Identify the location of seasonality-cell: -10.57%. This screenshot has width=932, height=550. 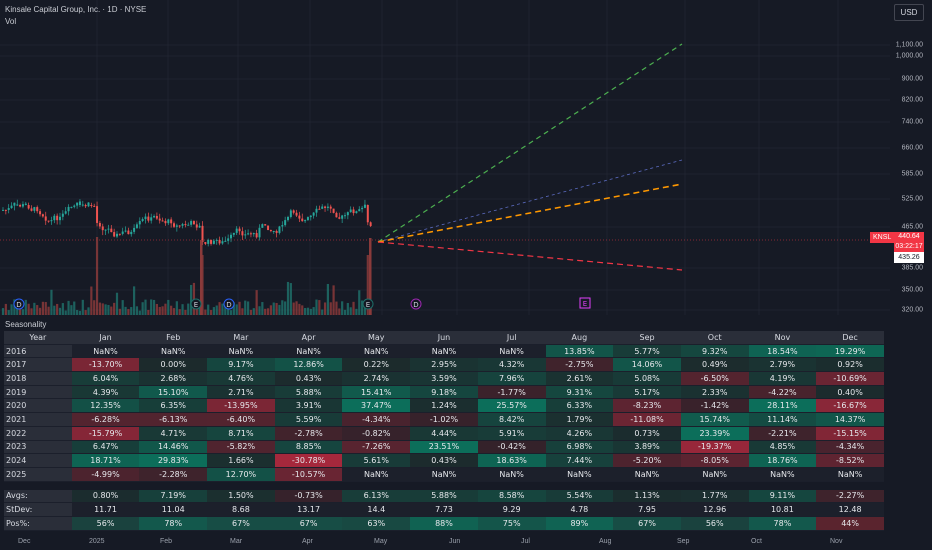
(308, 474).